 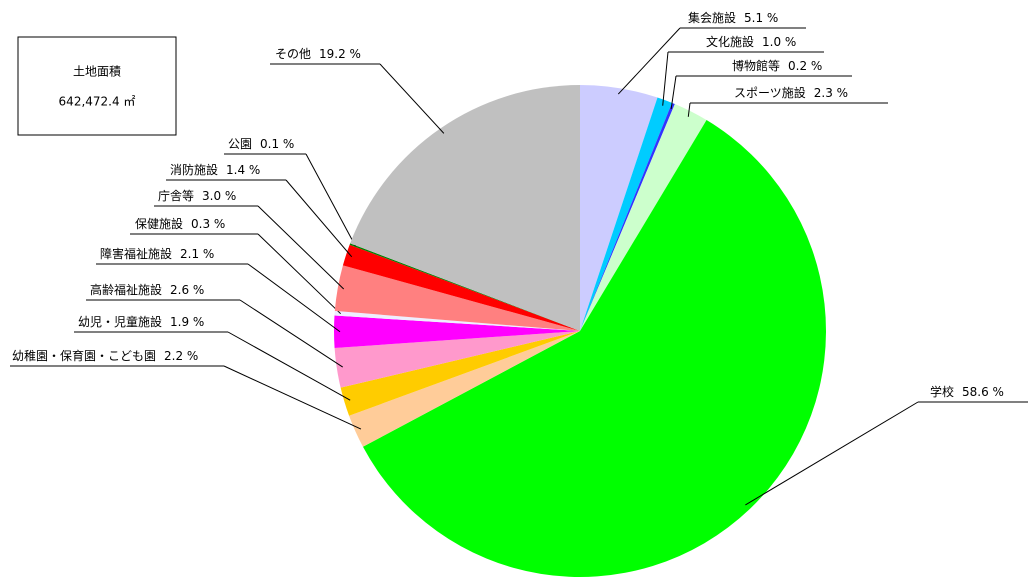 I want to click on slice-label: 障害福祉施設 2.1 %, so click(x=157, y=253).